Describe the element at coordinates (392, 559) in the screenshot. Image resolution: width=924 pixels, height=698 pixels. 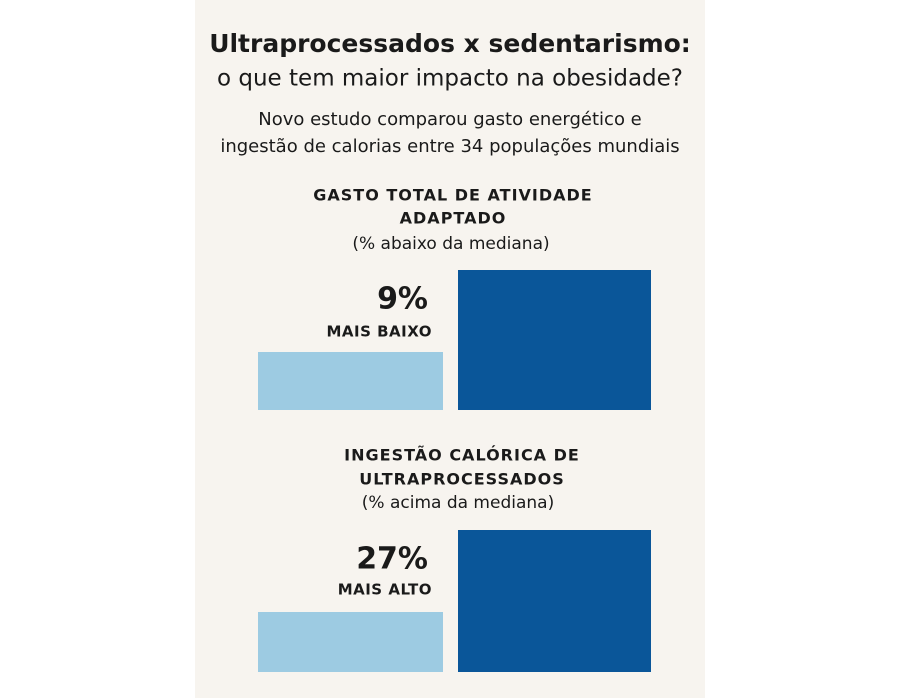
I see `value: 27%` at that location.